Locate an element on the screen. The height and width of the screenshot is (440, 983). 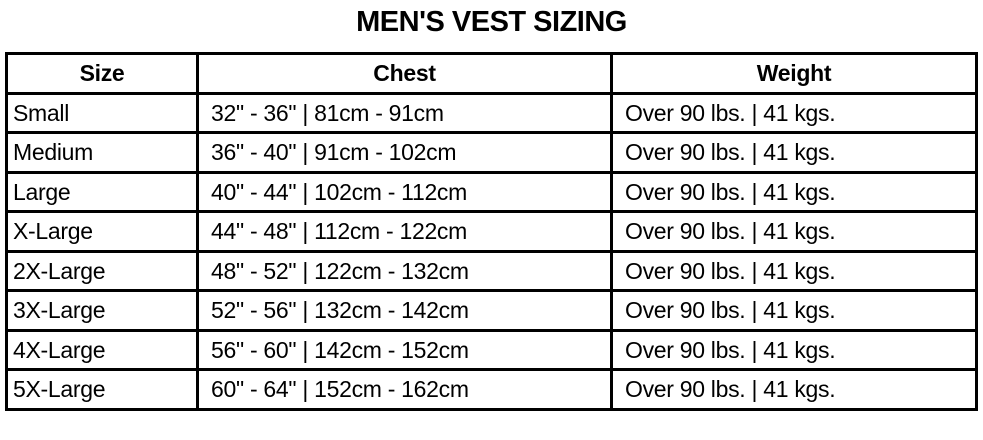
chest-cell: 48" - 52" | 122cm - 132cm is located at coordinates (404, 270).